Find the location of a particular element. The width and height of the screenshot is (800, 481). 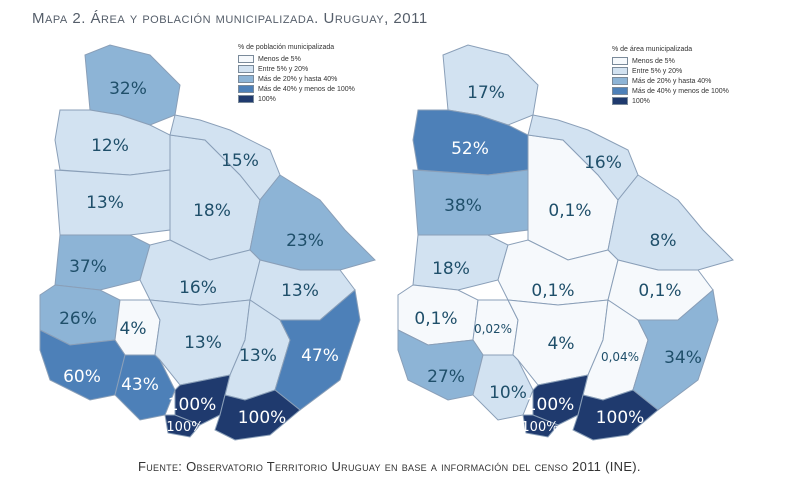

region-value-label: 47% is located at coordinates (320, 356).